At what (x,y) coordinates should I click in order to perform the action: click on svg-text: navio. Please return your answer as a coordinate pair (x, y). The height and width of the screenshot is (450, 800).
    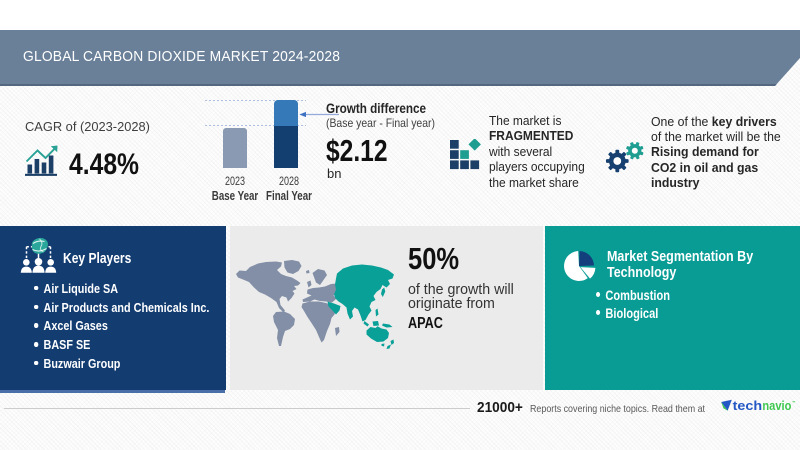
    Looking at the image, I should click on (776, 405).